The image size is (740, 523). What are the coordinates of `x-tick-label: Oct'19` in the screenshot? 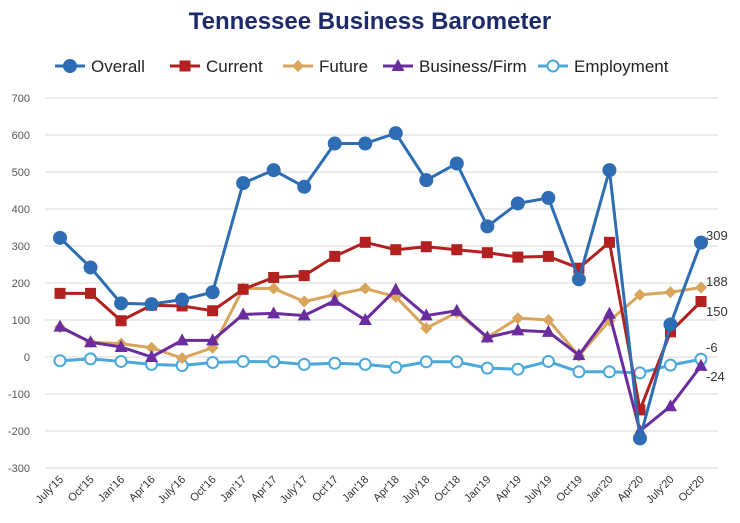 It's located at (569, 489).